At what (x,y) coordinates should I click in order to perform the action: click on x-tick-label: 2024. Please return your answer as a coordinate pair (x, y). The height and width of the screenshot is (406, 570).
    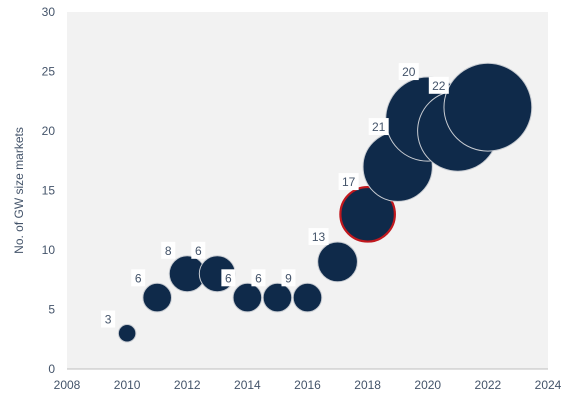
    Looking at the image, I should click on (548, 385).